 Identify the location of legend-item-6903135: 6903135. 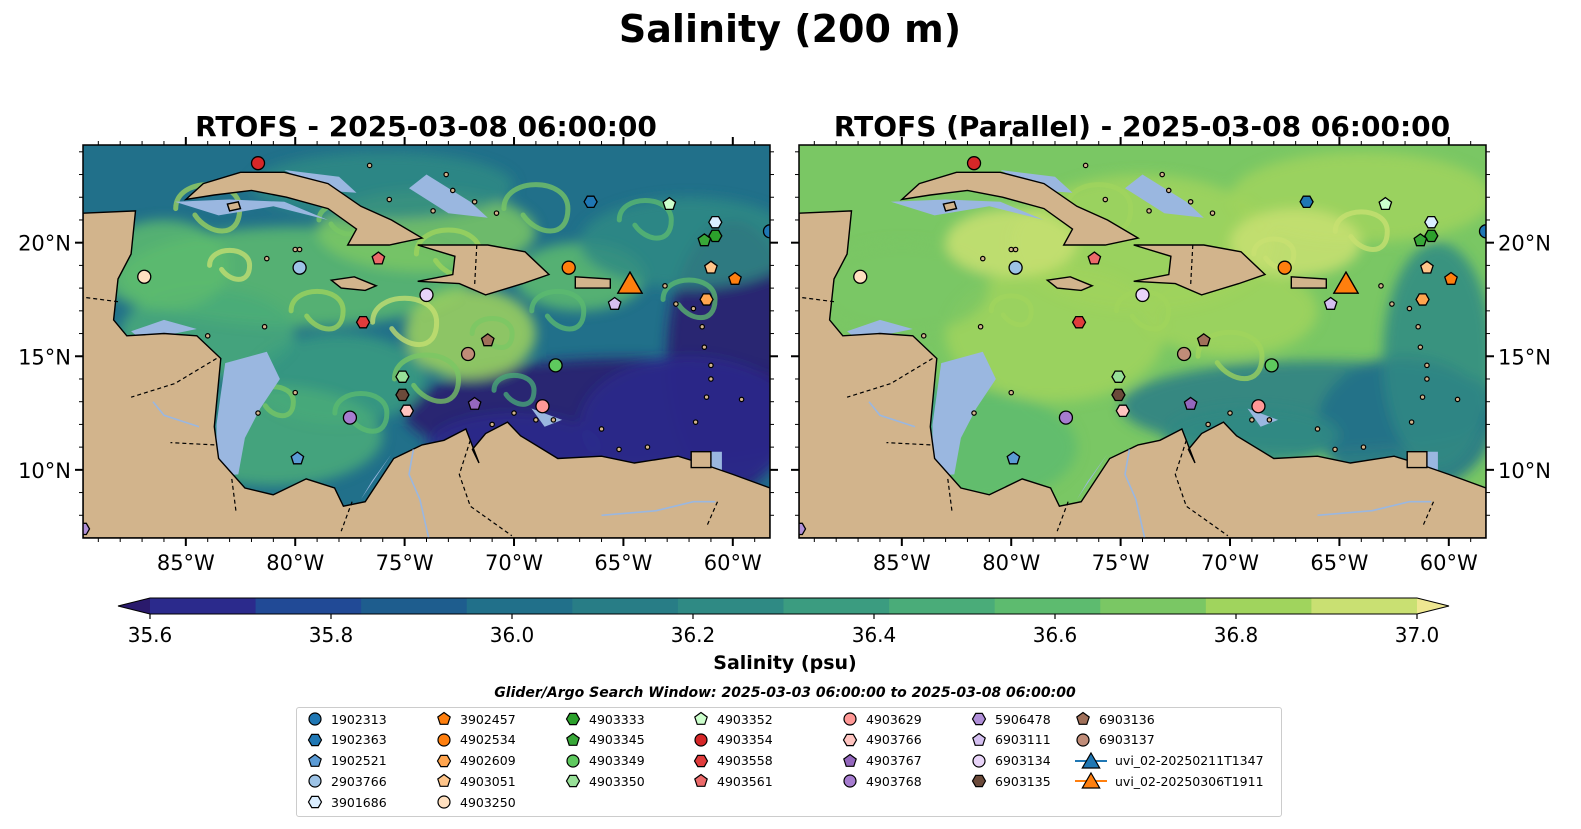
(1010, 781).